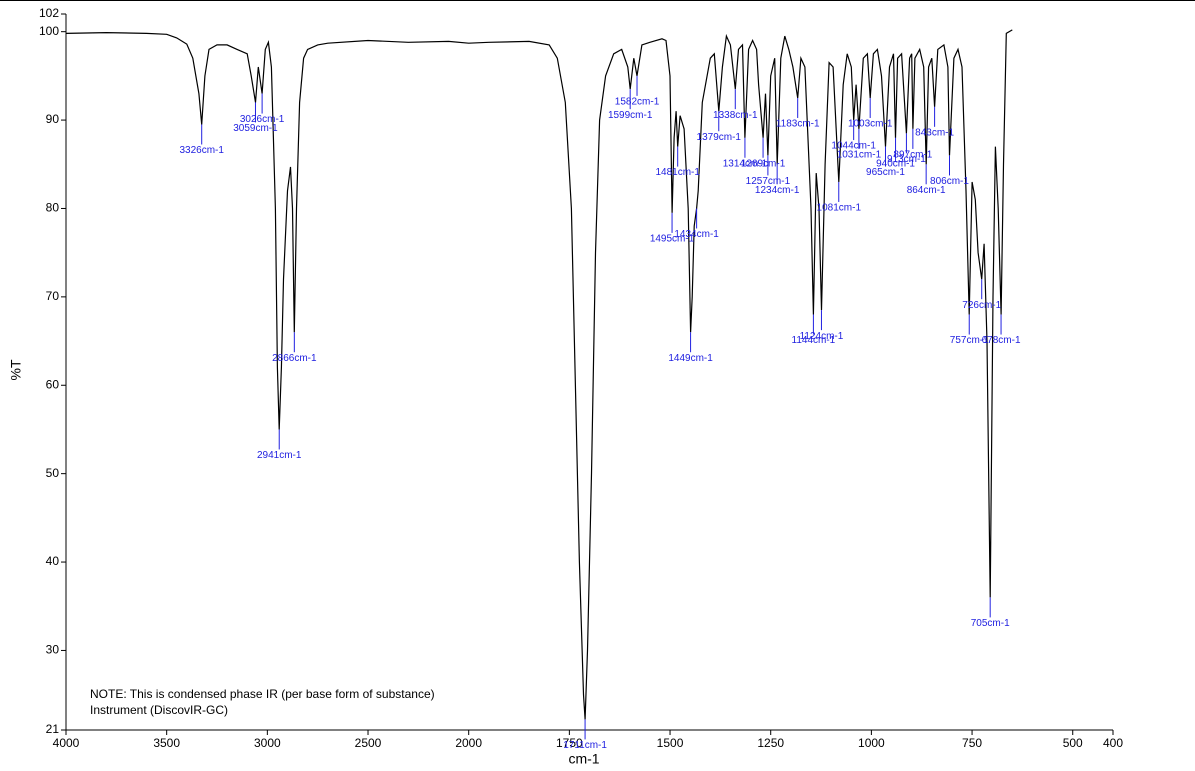 The height and width of the screenshot is (771, 1195). Describe the element at coordinates (637, 102) in the screenshot. I see `peak-label: 1582cm-1` at that location.